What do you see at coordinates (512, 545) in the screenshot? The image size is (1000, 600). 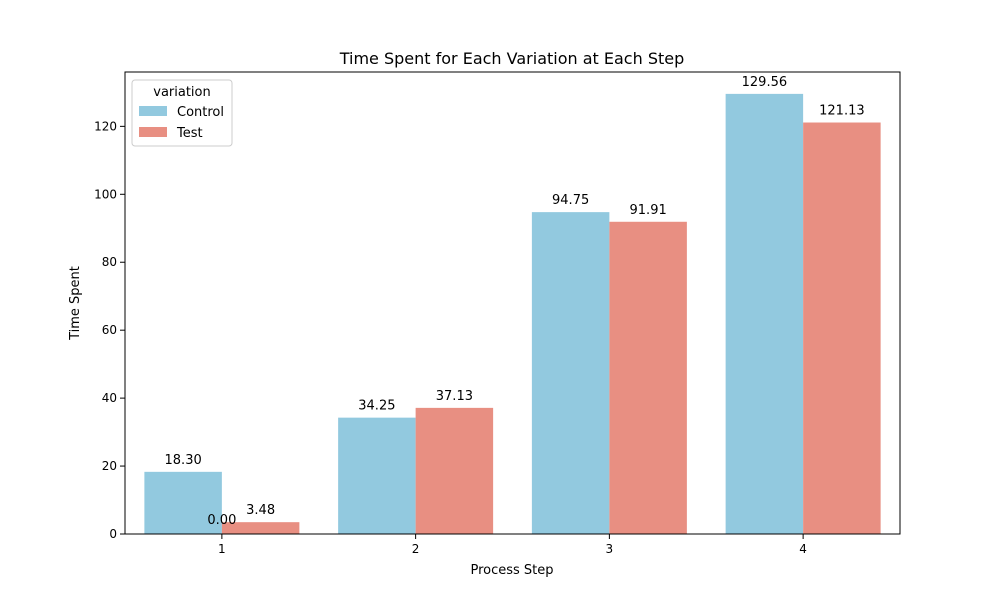 I see `x-axis: 1 2 3 4` at bounding box center [512, 545].